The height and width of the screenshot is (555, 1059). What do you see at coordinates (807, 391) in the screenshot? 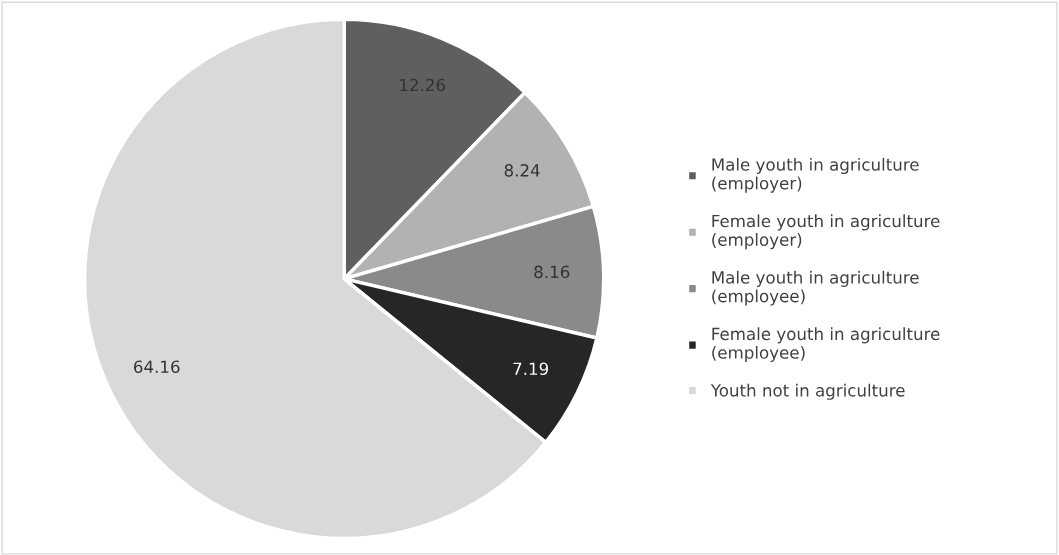
I see `legend-label: Youth not in agriculture` at bounding box center [807, 391].